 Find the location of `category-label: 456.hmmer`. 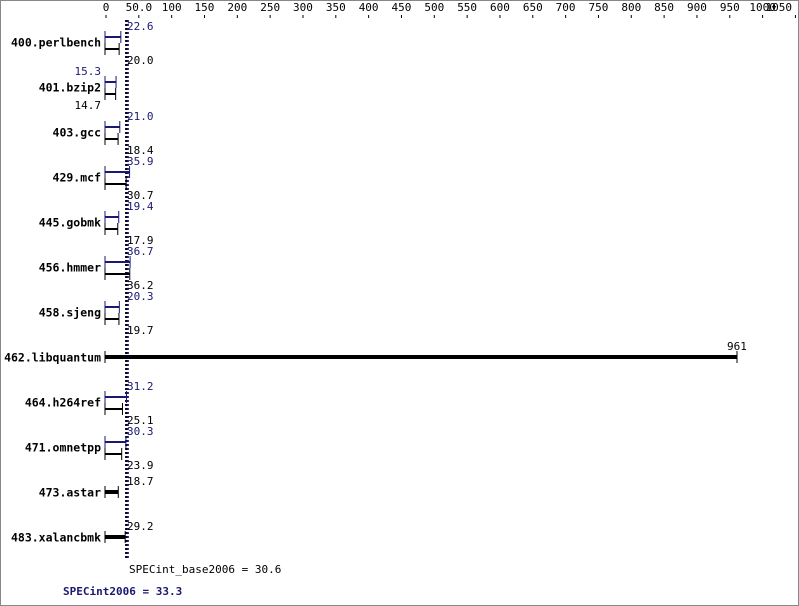

category-label: 456.hmmer is located at coordinates (70, 268).